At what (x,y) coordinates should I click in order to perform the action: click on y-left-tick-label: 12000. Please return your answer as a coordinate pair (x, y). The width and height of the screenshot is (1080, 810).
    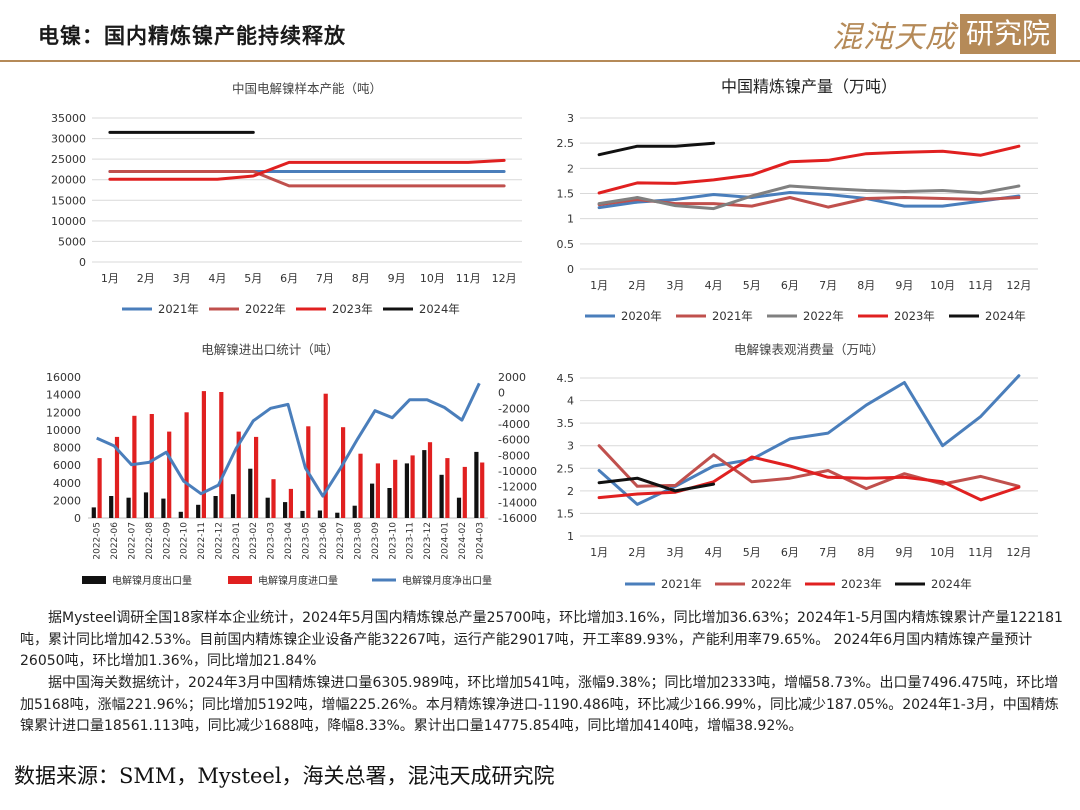
    Looking at the image, I should click on (63, 412).